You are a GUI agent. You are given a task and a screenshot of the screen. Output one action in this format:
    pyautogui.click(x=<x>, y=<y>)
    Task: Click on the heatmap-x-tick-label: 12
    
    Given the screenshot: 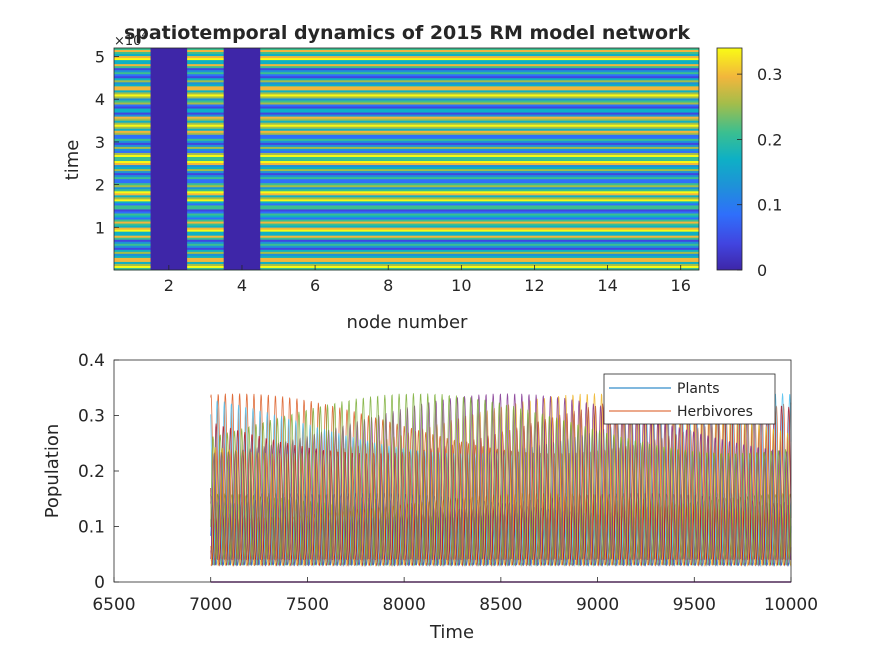 What is the action you would take?
    pyautogui.click(x=534, y=285)
    